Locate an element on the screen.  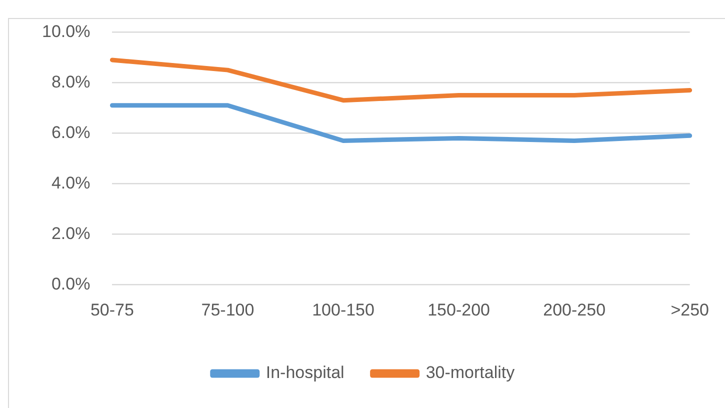
legend-label: In-hospital is located at coordinates (305, 372).